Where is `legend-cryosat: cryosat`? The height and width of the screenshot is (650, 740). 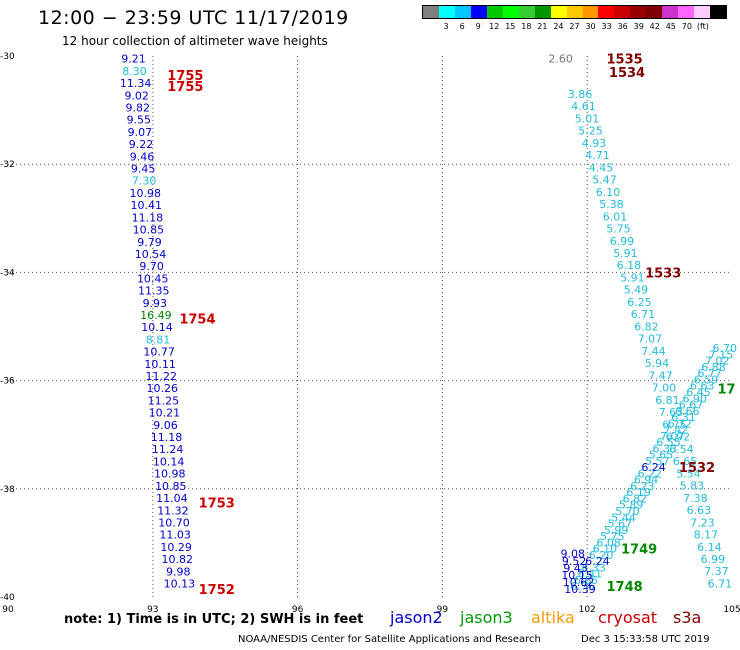
legend-cryosat: cryosat is located at coordinates (628, 617).